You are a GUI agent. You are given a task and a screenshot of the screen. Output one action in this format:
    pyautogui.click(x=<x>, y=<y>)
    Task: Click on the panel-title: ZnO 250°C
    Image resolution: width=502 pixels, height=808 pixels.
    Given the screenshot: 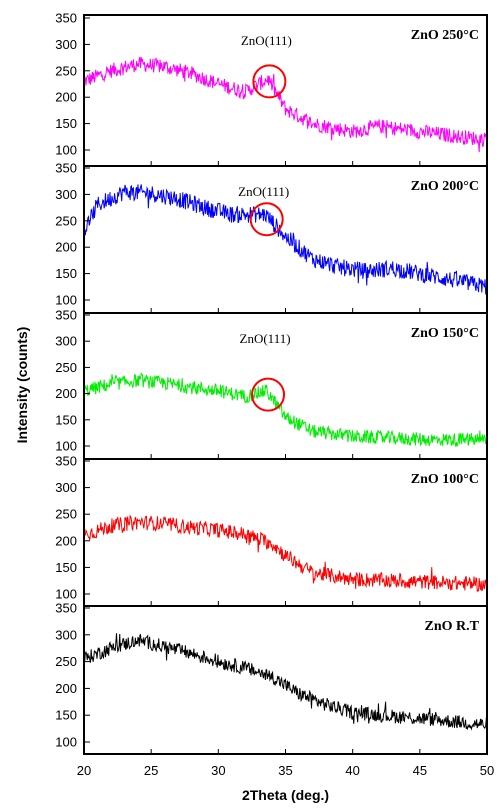 What is the action you would take?
    pyautogui.click(x=445, y=35)
    